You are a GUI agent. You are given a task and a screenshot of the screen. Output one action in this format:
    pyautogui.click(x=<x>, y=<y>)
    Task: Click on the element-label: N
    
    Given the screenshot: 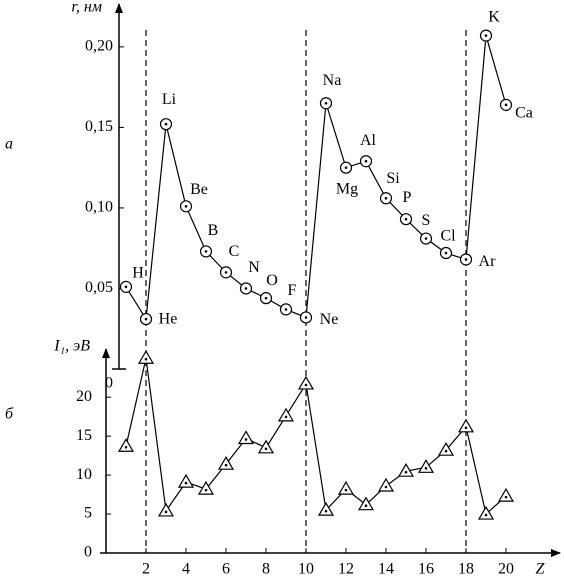 What is the action you would take?
    pyautogui.click(x=254, y=267)
    